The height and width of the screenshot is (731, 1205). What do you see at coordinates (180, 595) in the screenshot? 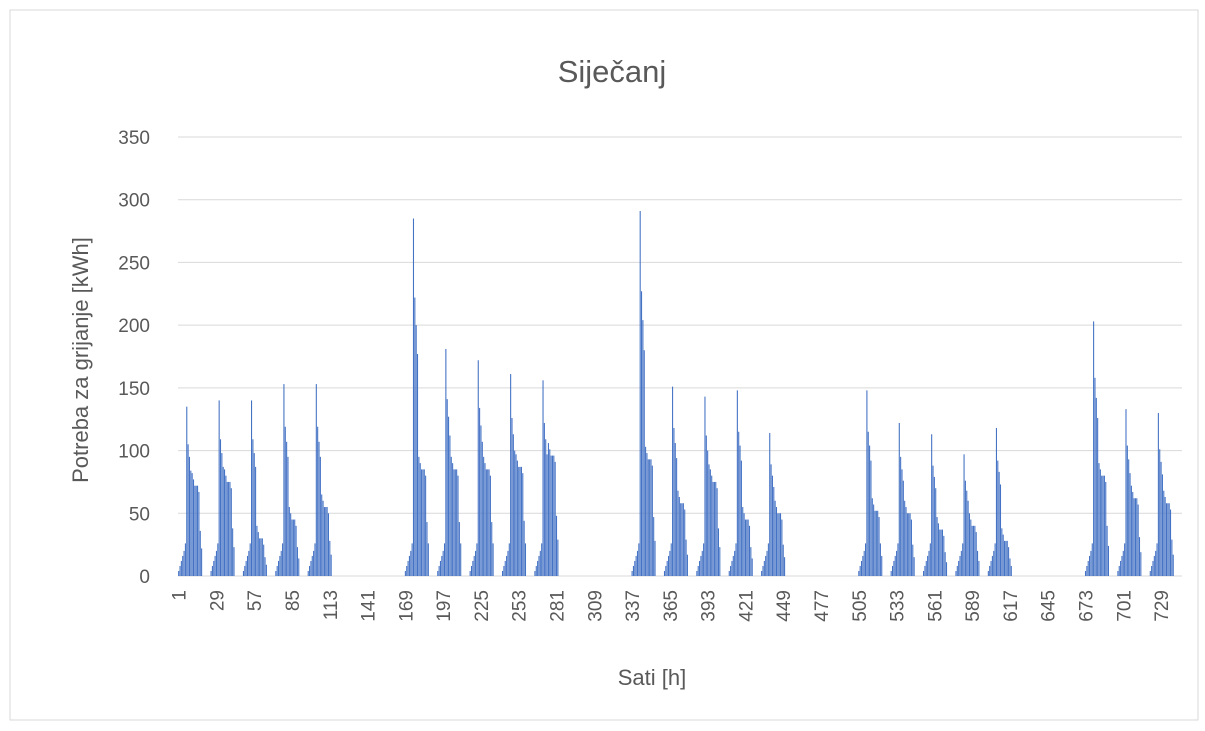
I see `x-tick-label: 1` at bounding box center [180, 595].